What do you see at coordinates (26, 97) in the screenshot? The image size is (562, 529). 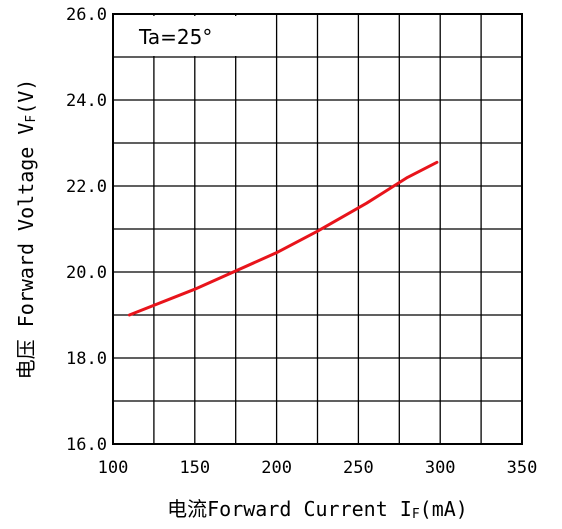 I see `y-axis-title-unit: (V)` at bounding box center [26, 97].